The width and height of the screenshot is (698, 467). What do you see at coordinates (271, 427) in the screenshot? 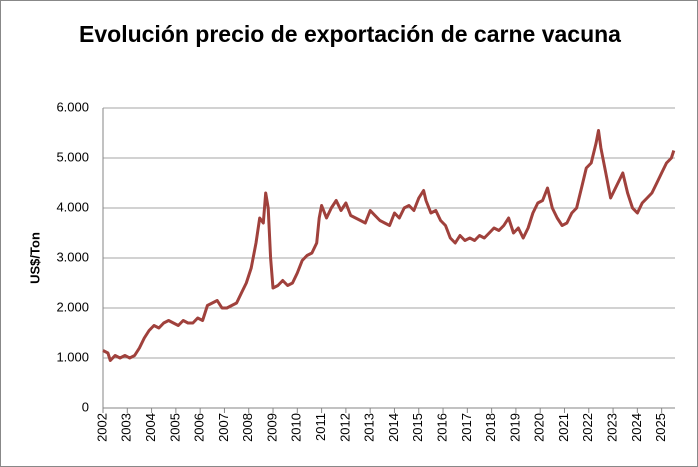
I see `x-tick-label: 2009` at bounding box center [271, 427].